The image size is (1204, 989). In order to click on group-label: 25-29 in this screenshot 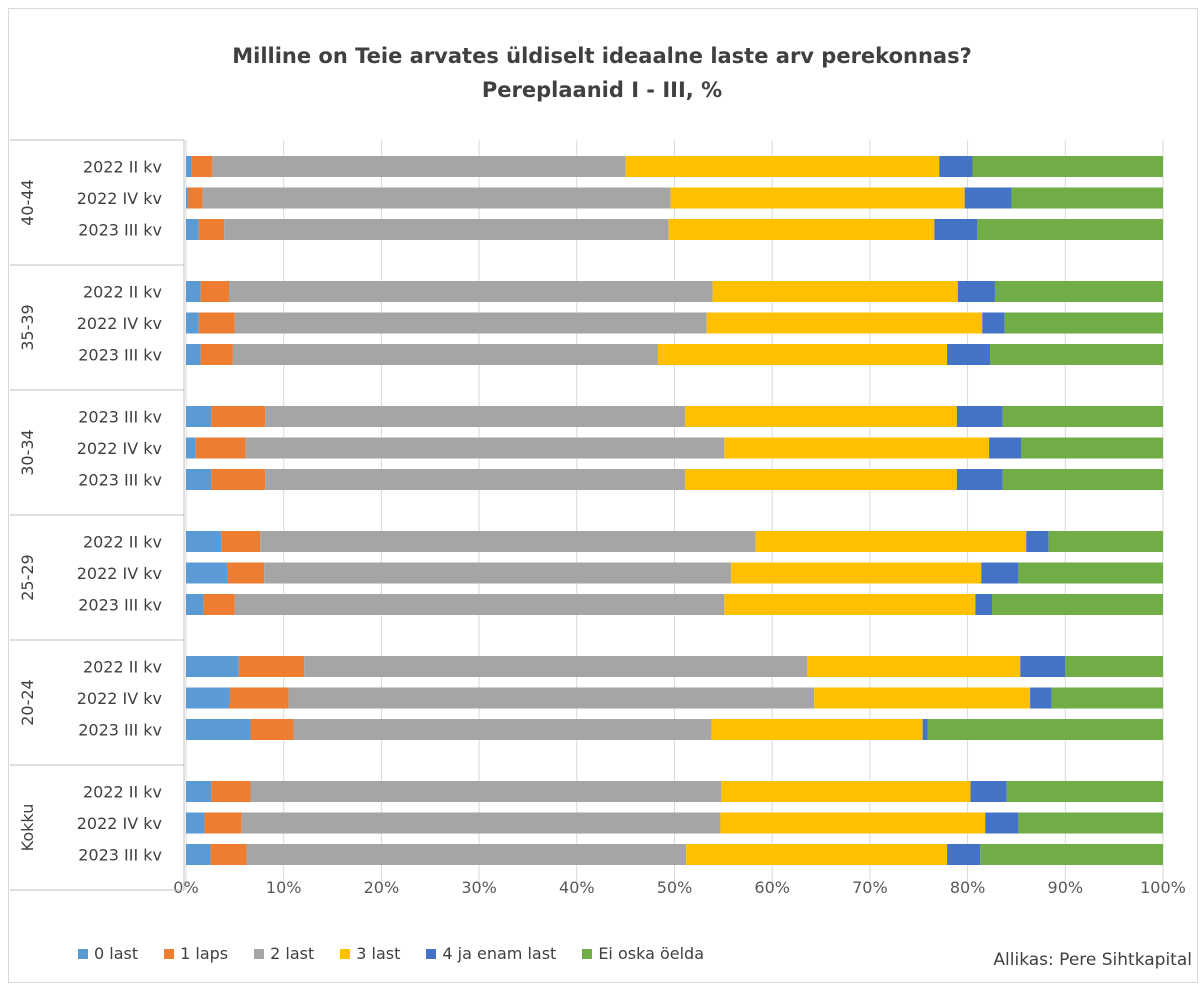, I will do `click(27, 577)`.